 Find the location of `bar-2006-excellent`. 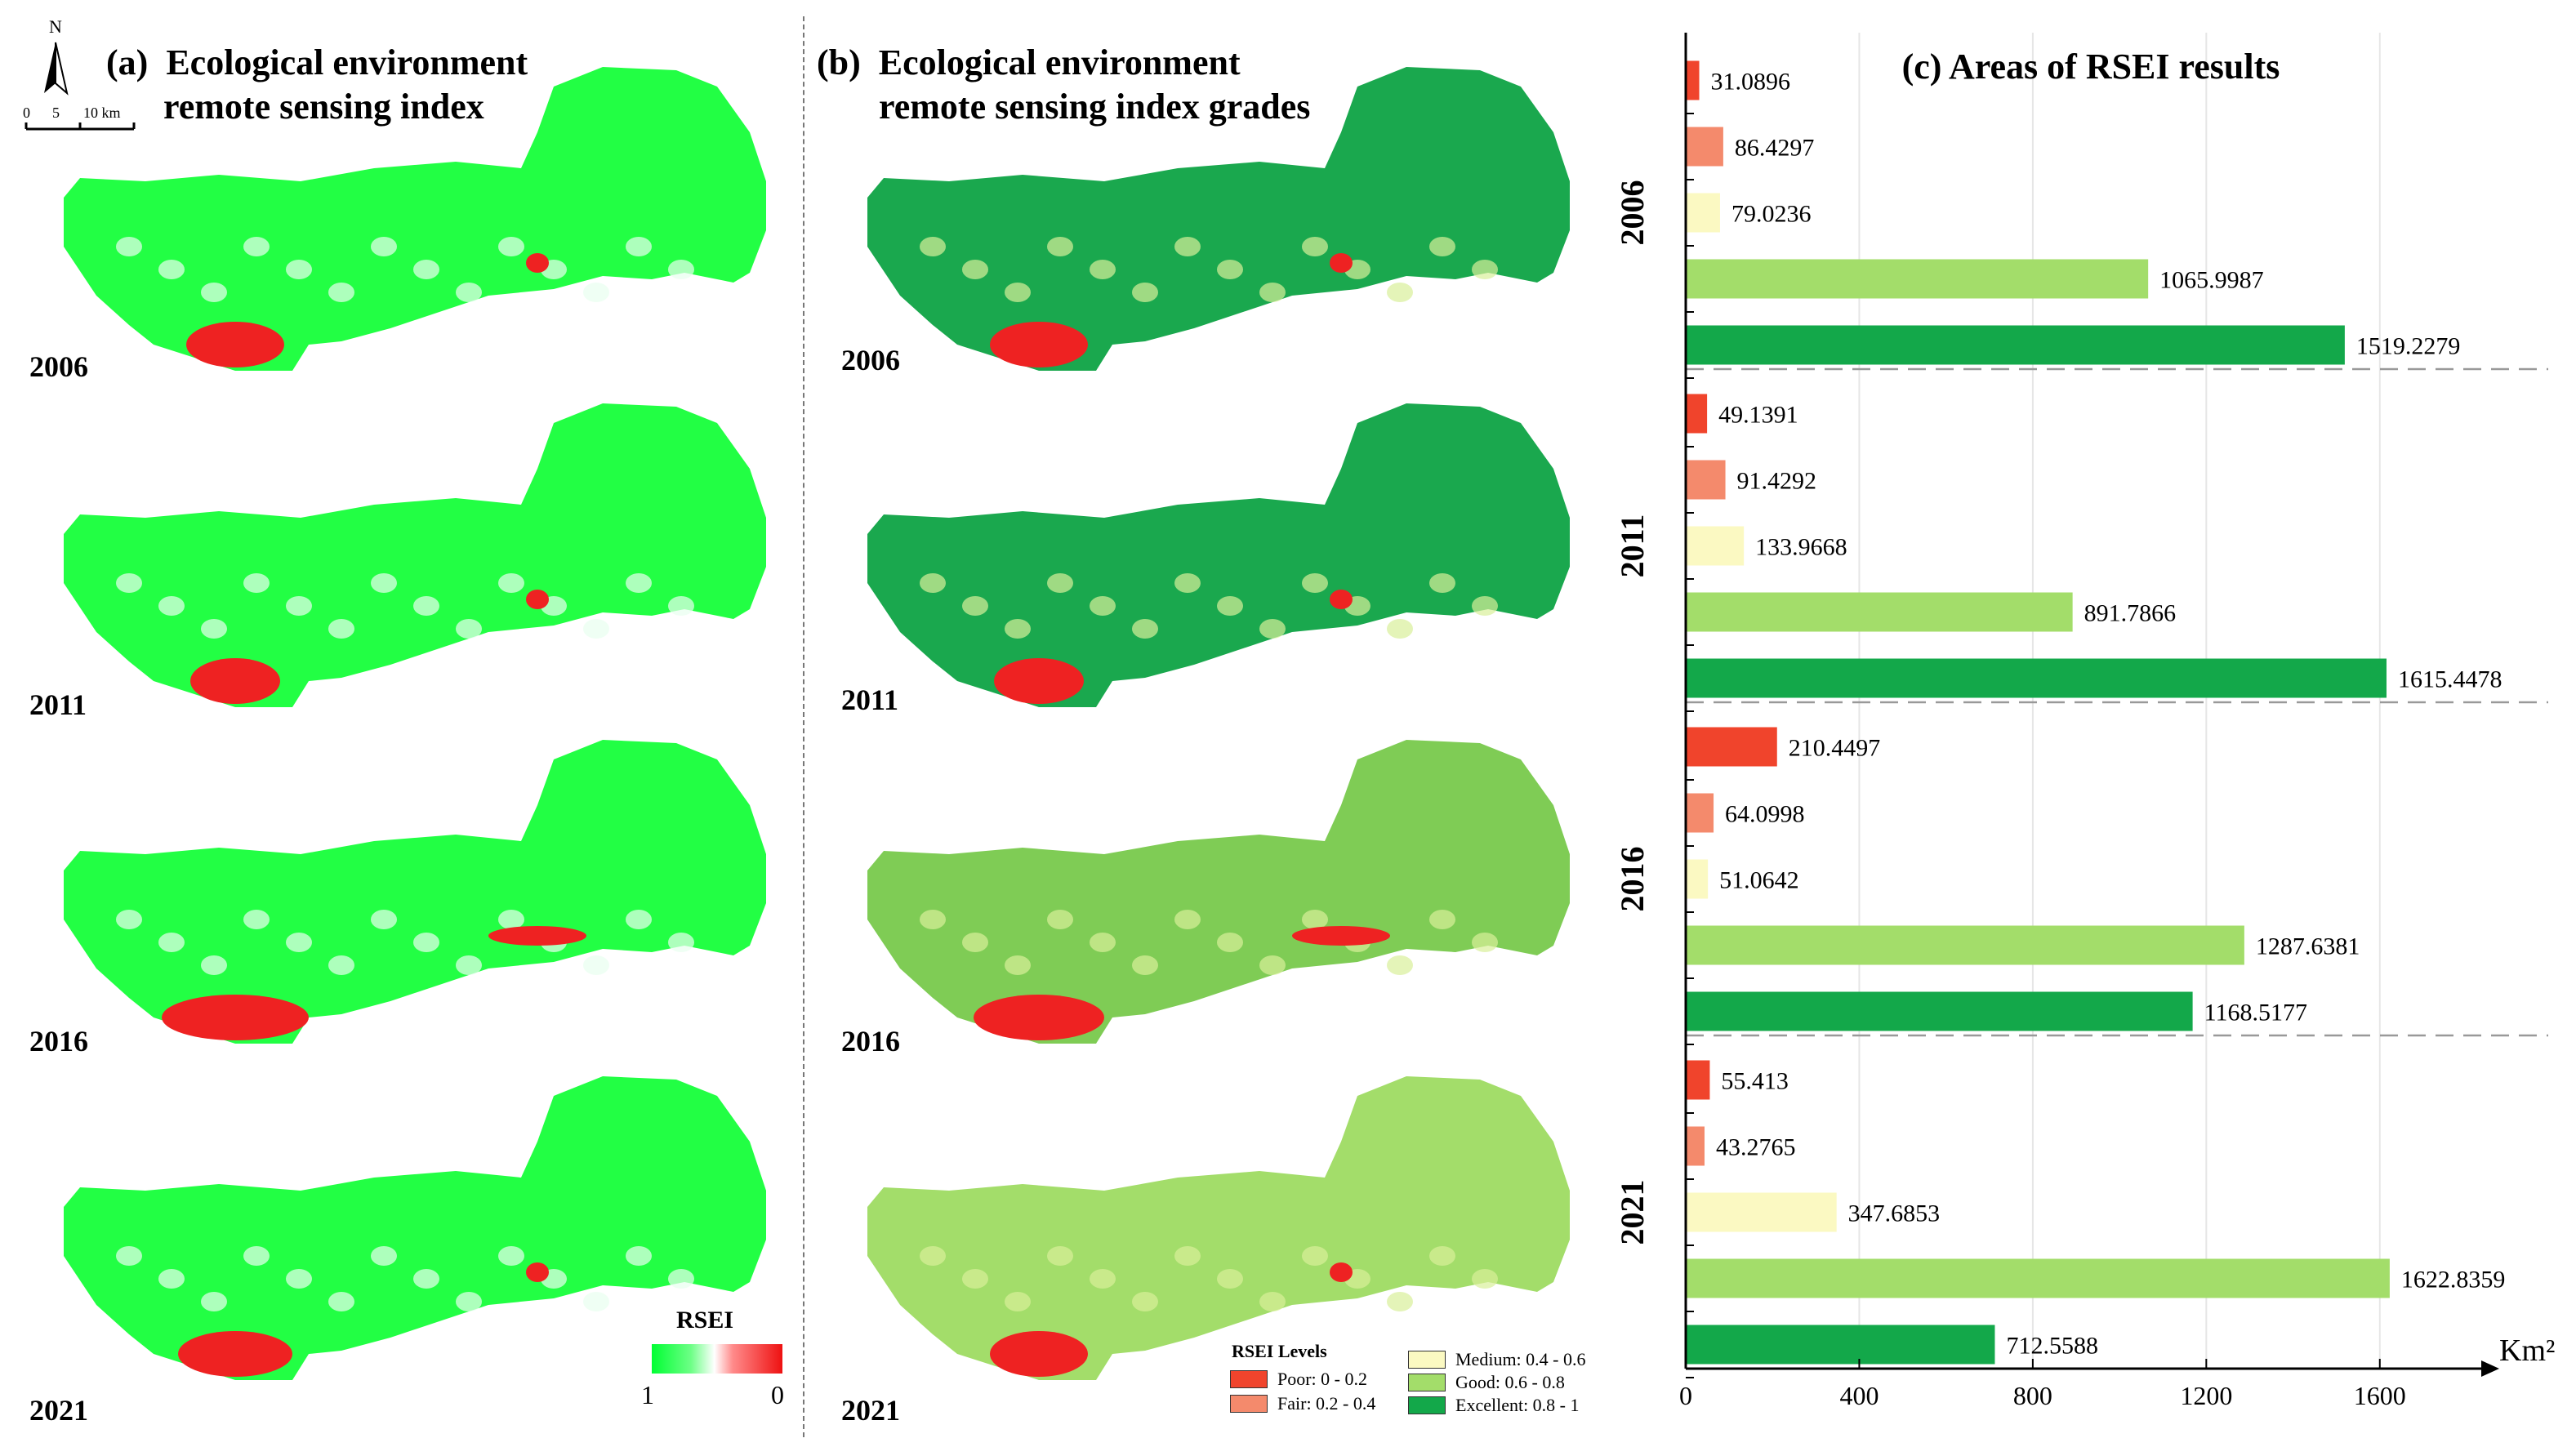

bar-2006-excellent is located at coordinates (2015, 345).